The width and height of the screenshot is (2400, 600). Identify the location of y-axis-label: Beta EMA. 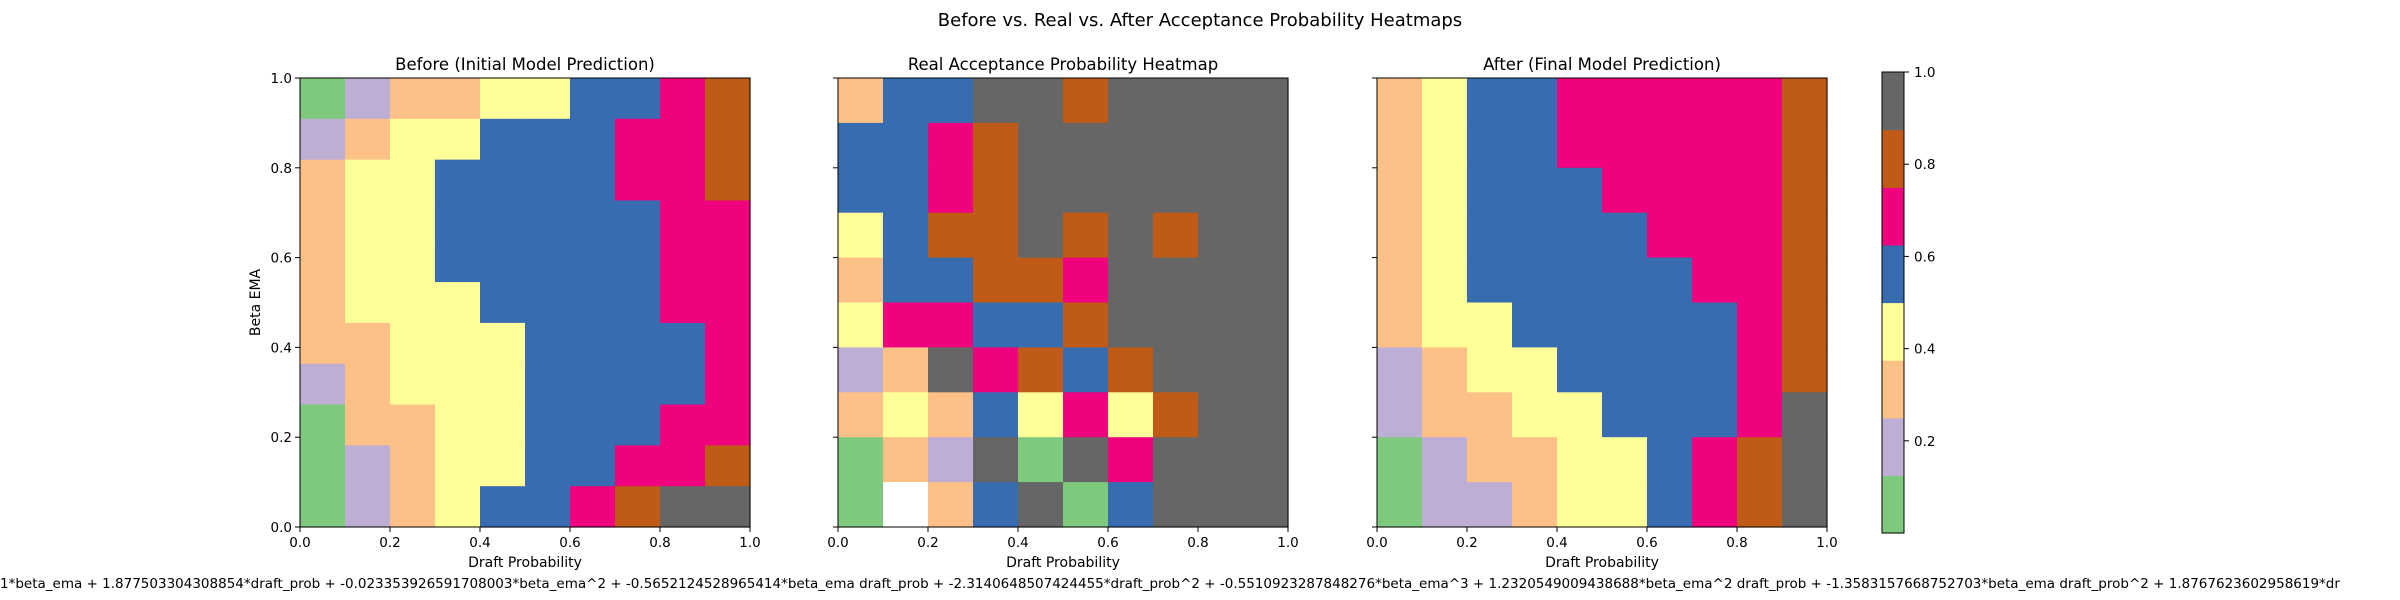
(256, 302).